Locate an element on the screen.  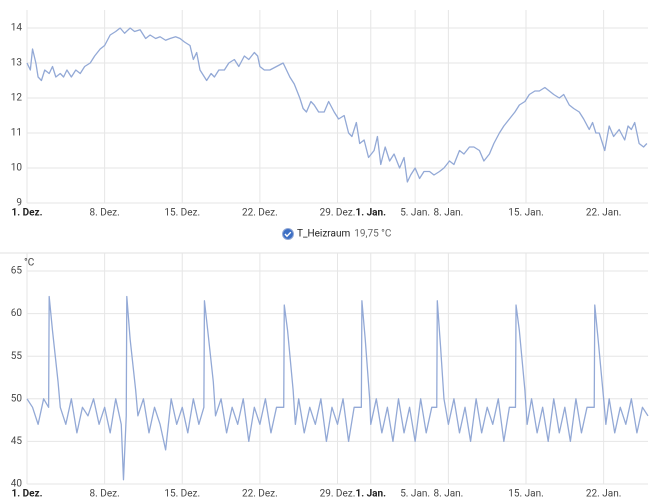
y-tick-label: 13 is located at coordinates (16, 63).